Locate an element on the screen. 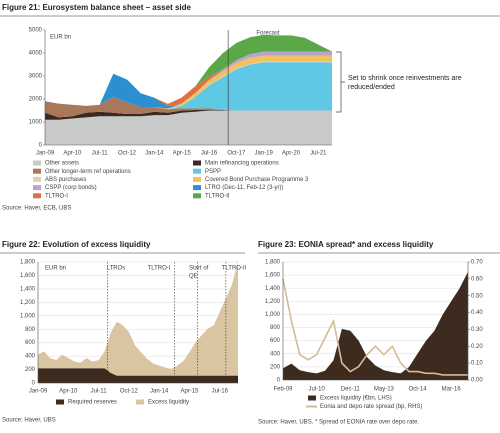 Image resolution: width=500 pixels, height=433 pixels. y-tick-label: 2000 is located at coordinates (36, 100).